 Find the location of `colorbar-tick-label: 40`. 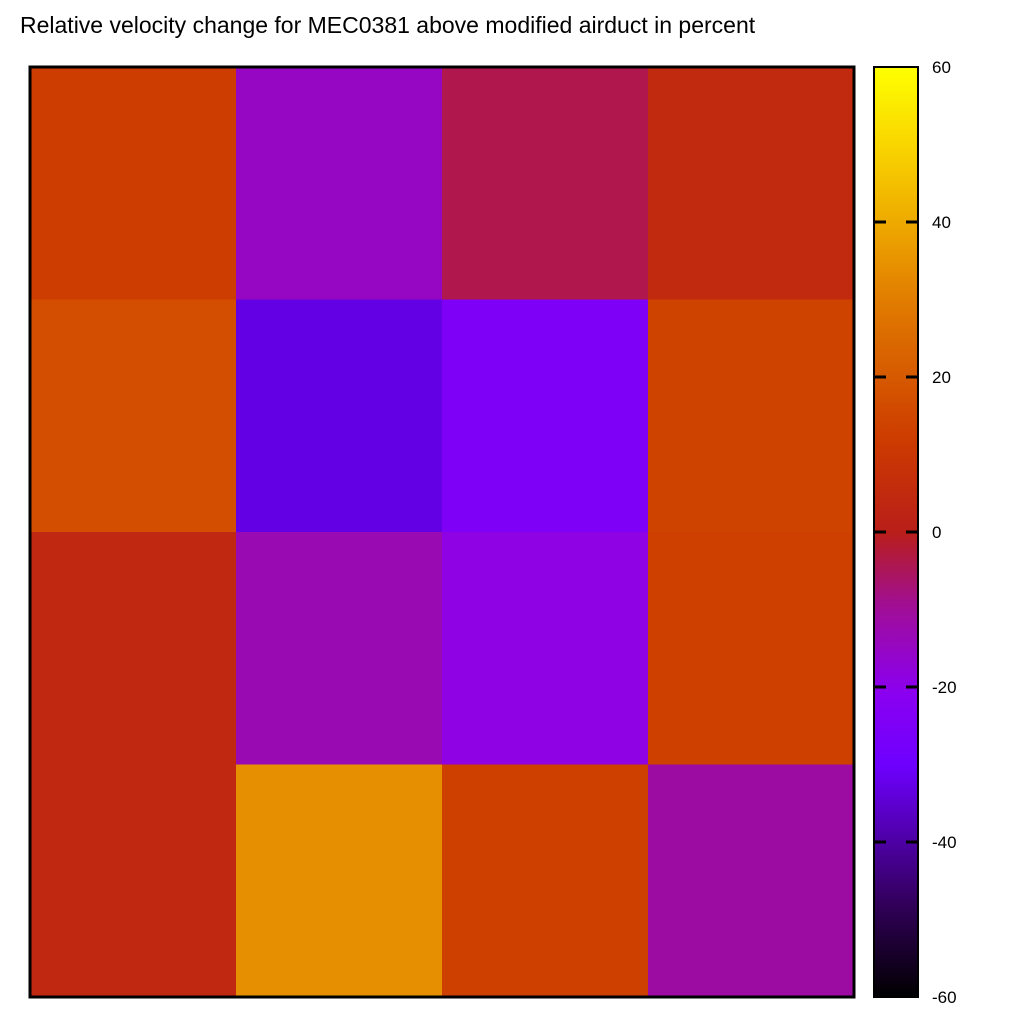

colorbar-tick-label: 40 is located at coordinates (941, 222).